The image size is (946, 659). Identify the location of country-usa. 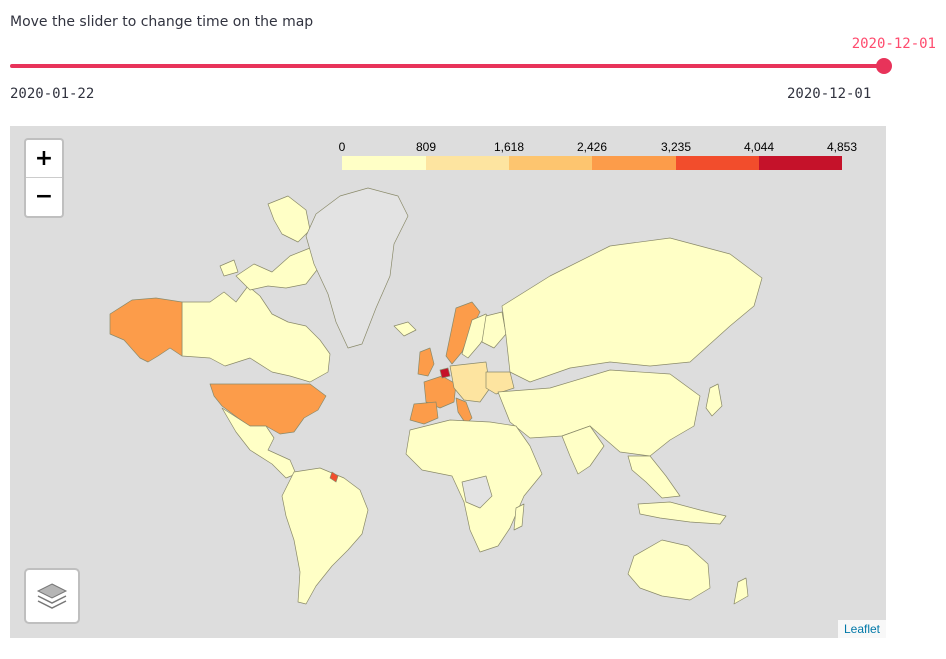
(268, 409).